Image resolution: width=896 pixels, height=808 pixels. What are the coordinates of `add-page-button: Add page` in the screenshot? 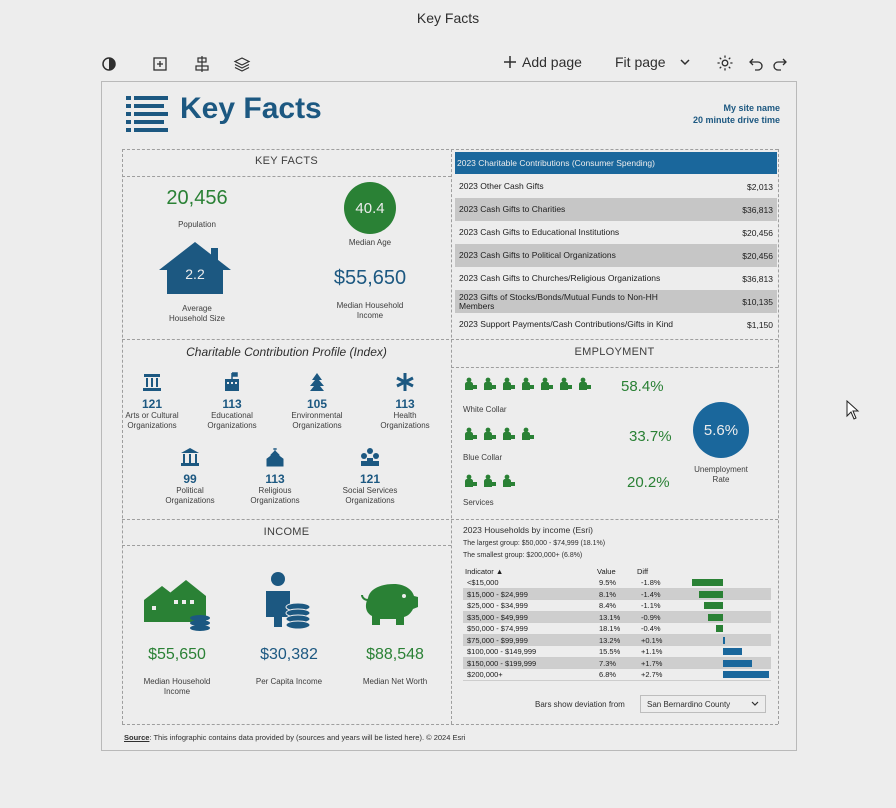 It's located at (542, 62).